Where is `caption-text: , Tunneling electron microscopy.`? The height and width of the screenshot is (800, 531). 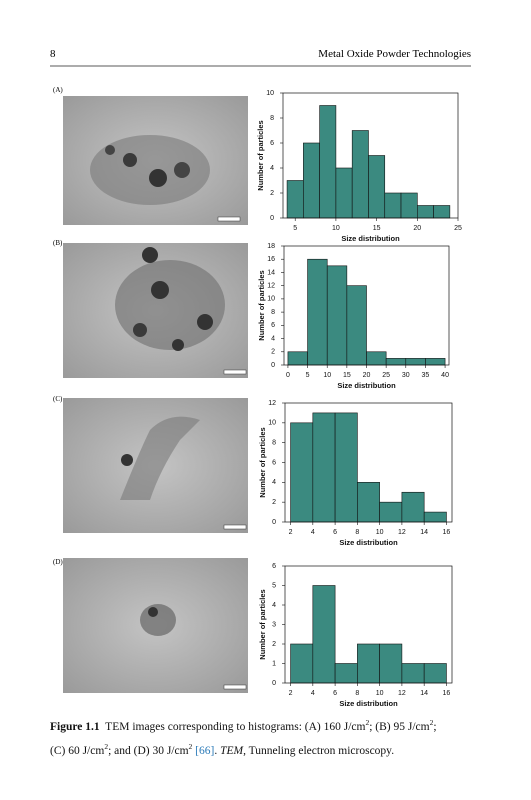
caption-text: , Tunneling electron microscopy. is located at coordinates (319, 751).